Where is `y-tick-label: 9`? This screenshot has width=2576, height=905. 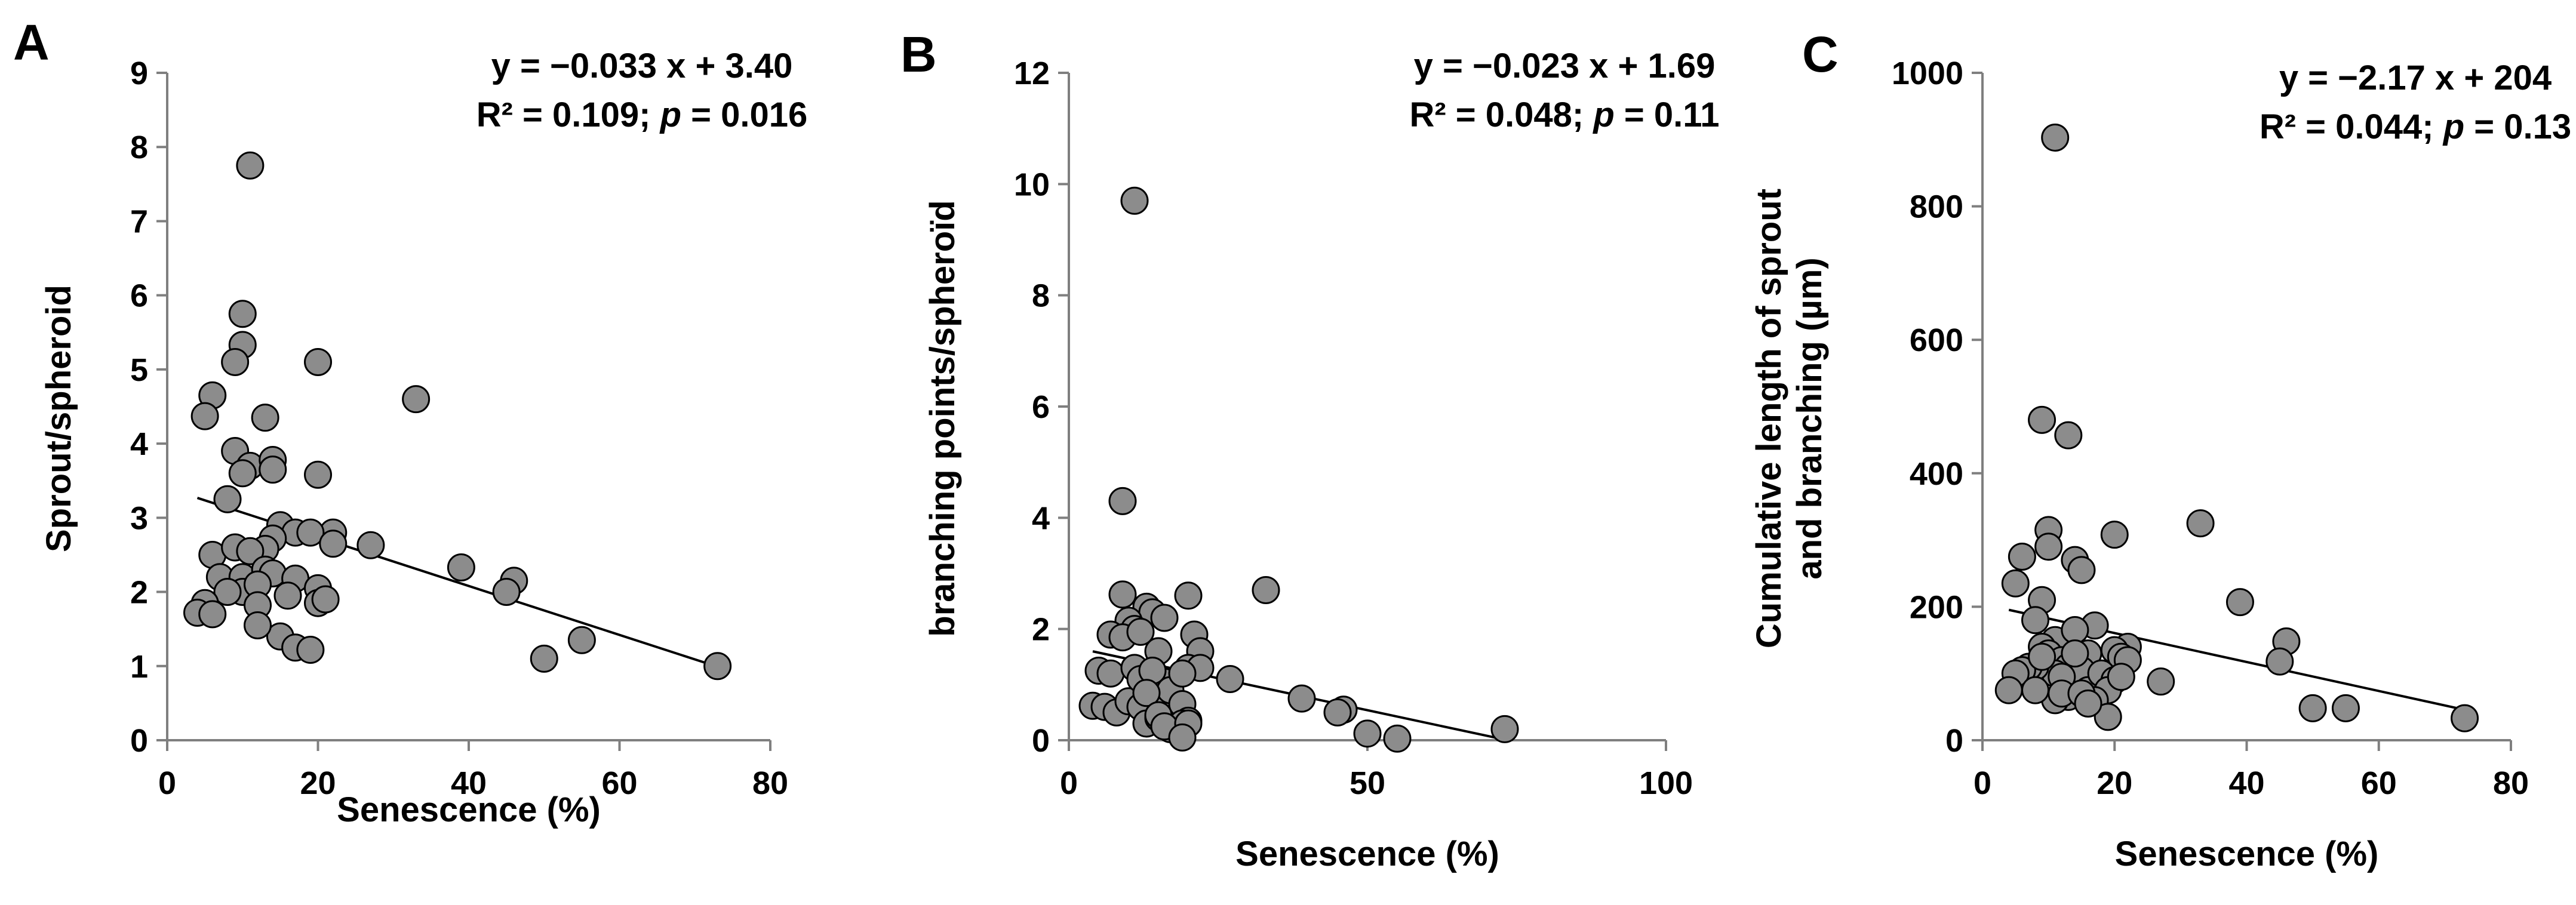
y-tick-label: 9 is located at coordinates (139, 73).